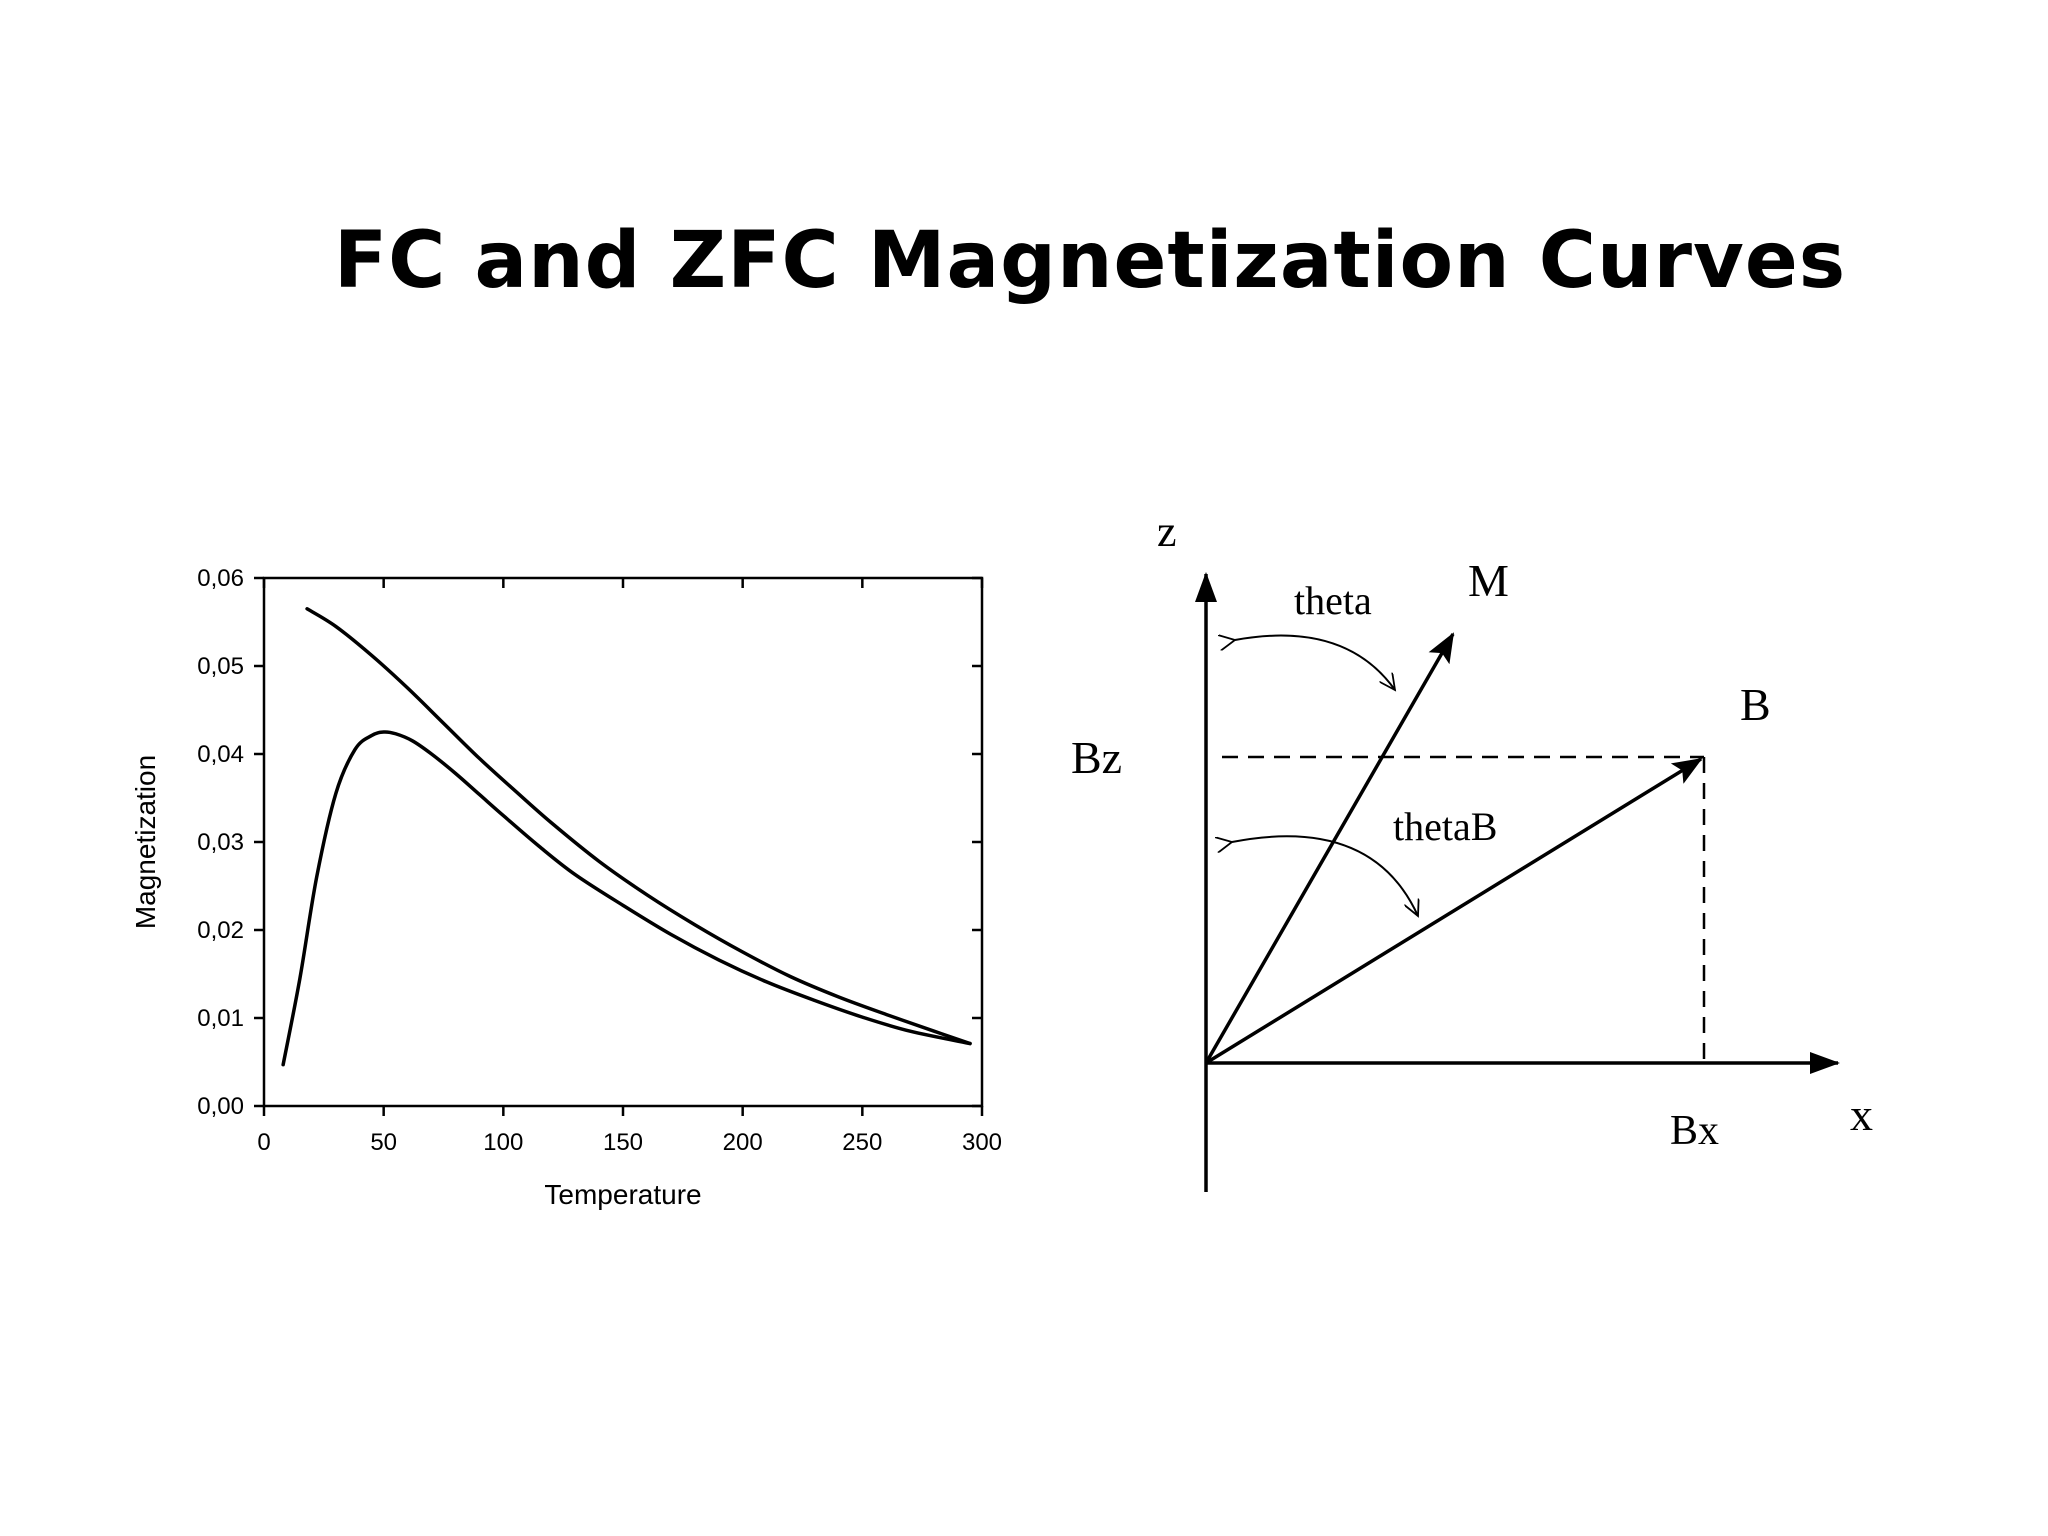  Describe the element at coordinates (1096, 757) in the screenshot. I see `bz-label: Bz` at that location.